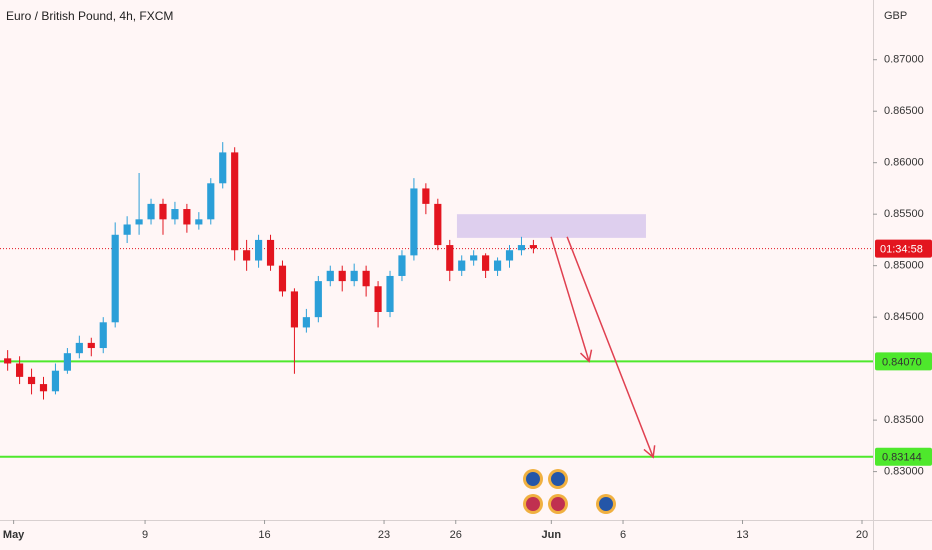  I want to click on x-tick-label: 23, so click(384, 535).